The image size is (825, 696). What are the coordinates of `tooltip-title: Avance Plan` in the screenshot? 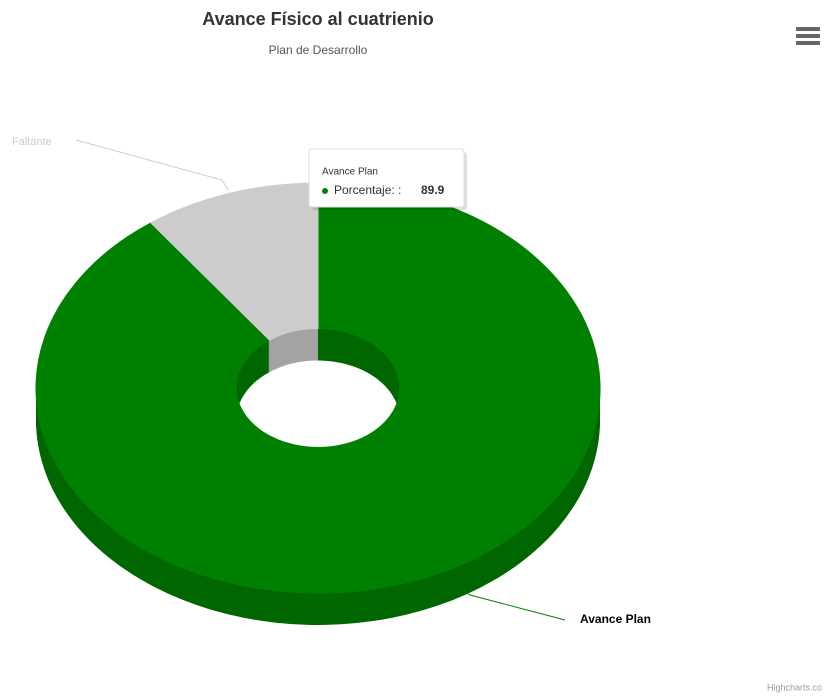 It's located at (350, 172).